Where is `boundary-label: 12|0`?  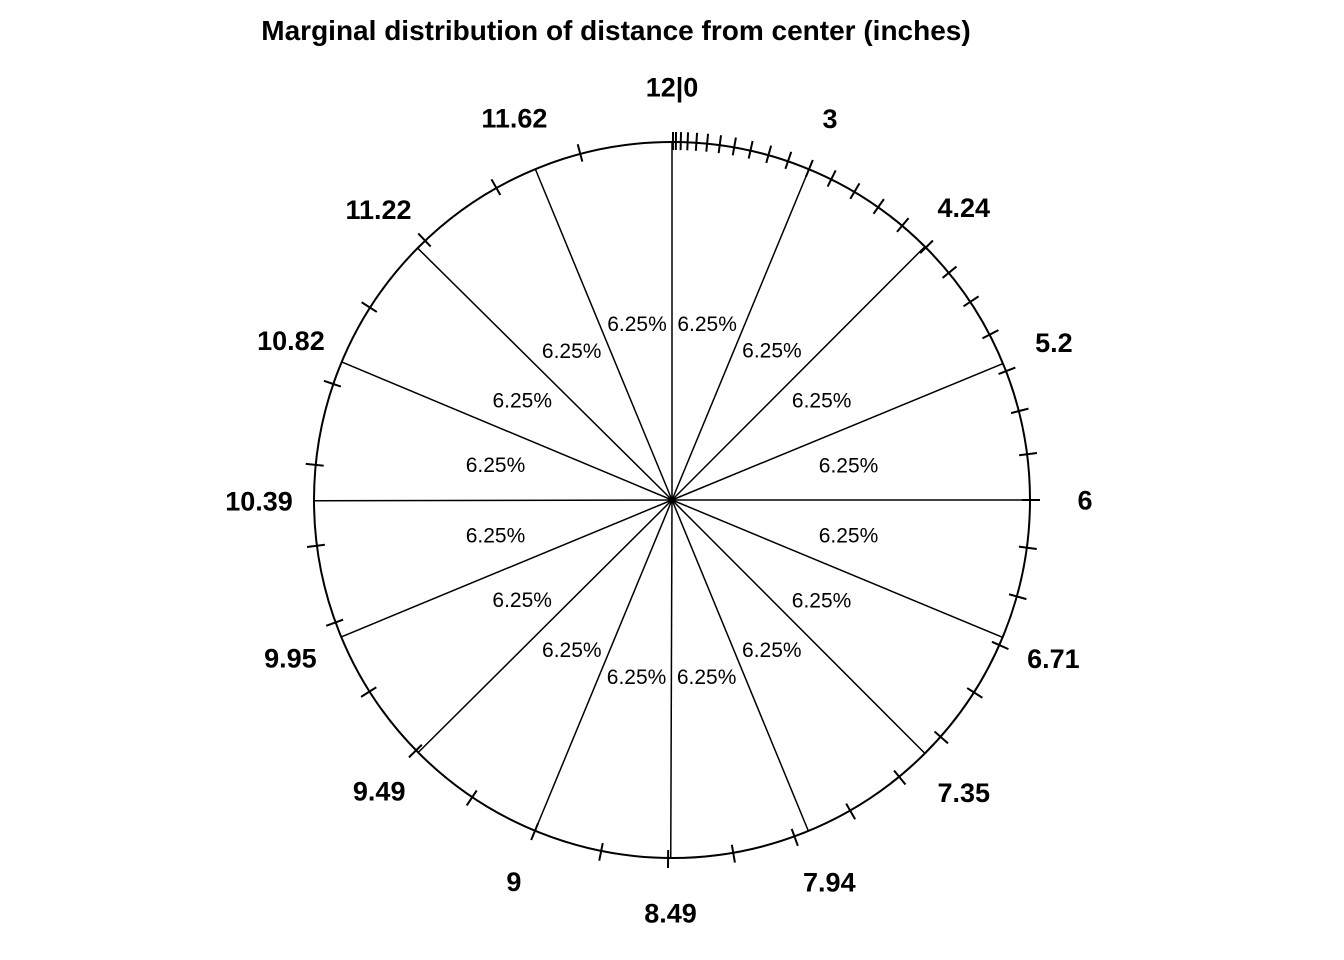
boundary-label: 12|0 is located at coordinates (672, 87).